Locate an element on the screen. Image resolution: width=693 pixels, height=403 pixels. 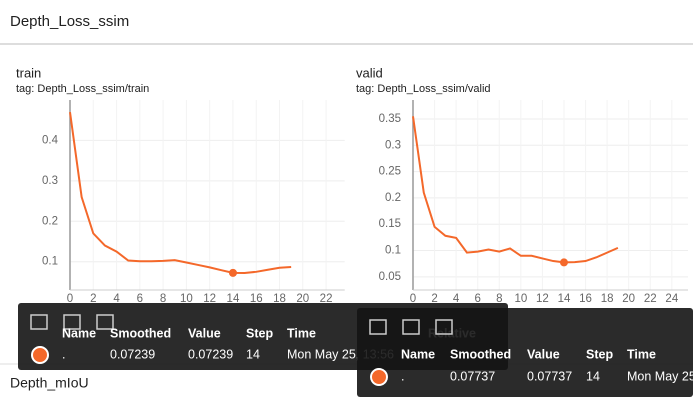
y-tick-label: 0.05 is located at coordinates (390, 277).